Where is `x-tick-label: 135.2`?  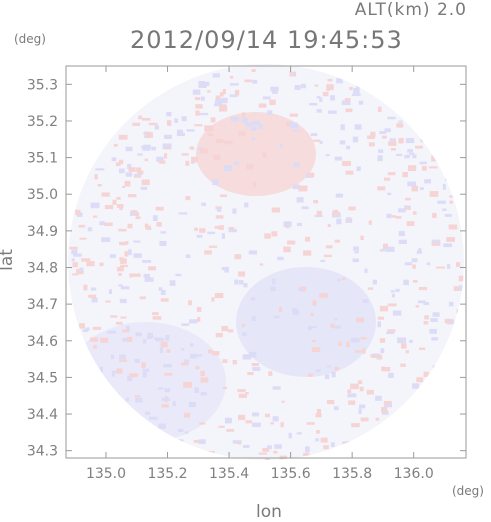
x-tick-label: 135.2 is located at coordinates (167, 474).